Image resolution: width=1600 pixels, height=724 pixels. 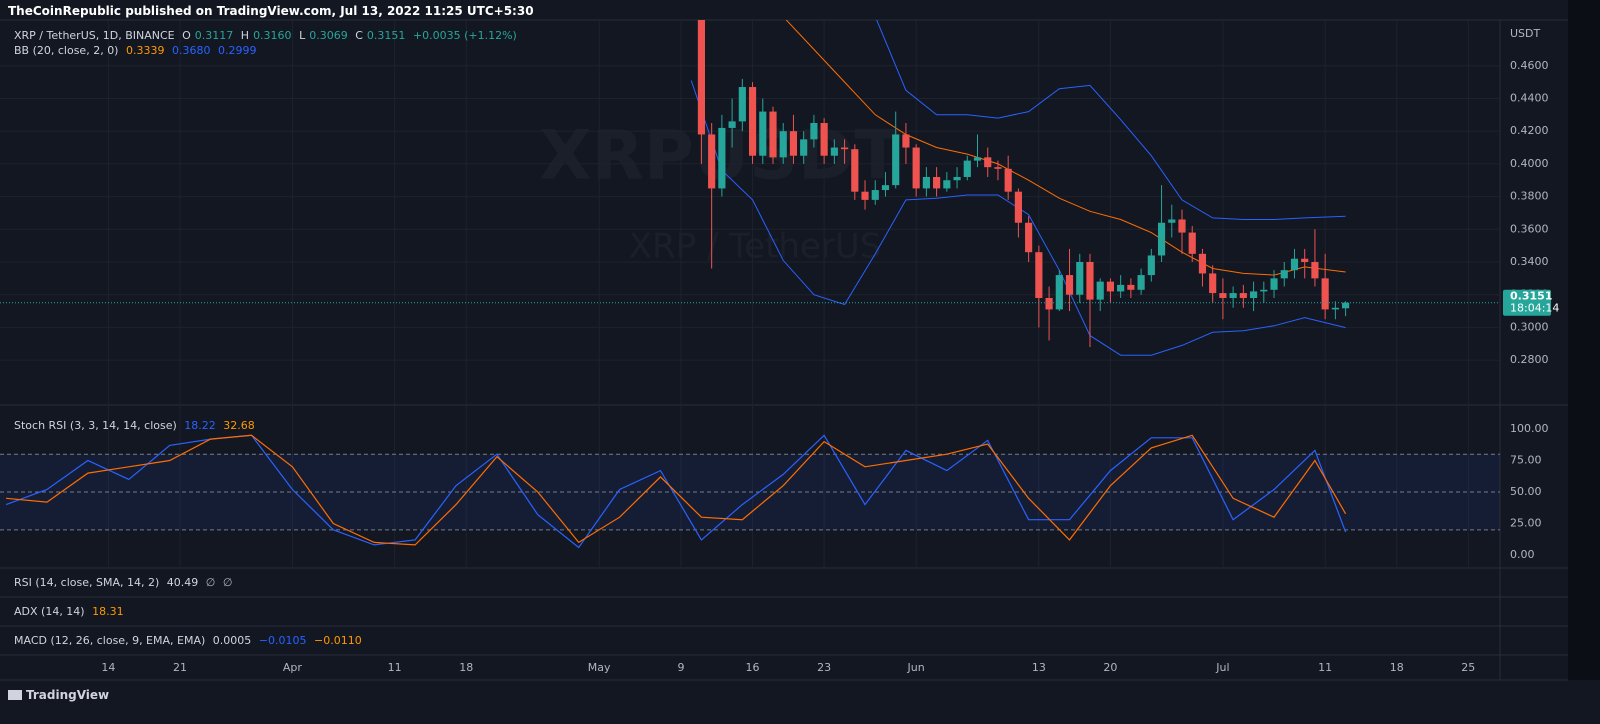 I want to click on x-tick-label: 9, so click(x=680, y=667).